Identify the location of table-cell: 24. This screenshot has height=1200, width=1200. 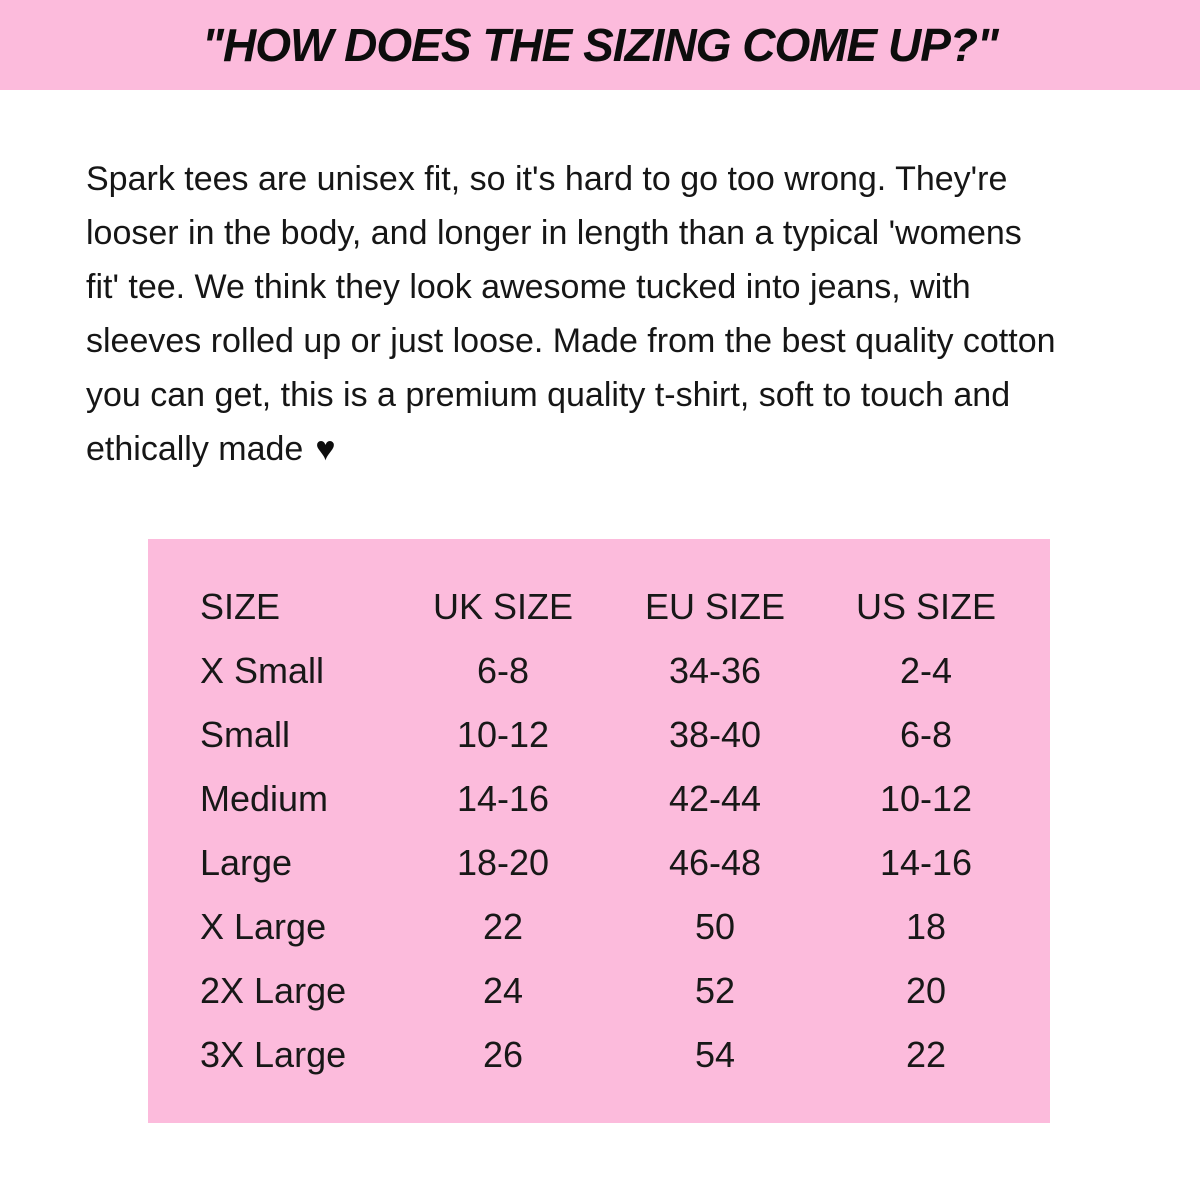
(503, 990).